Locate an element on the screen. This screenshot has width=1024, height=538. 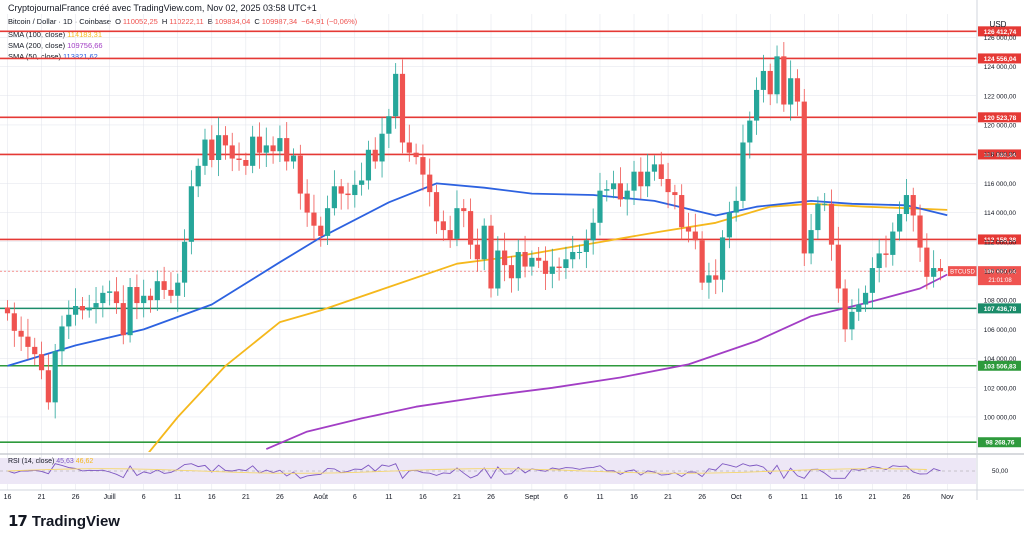
y-tick-label: 122 000,00 is located at coordinates (1000, 96).